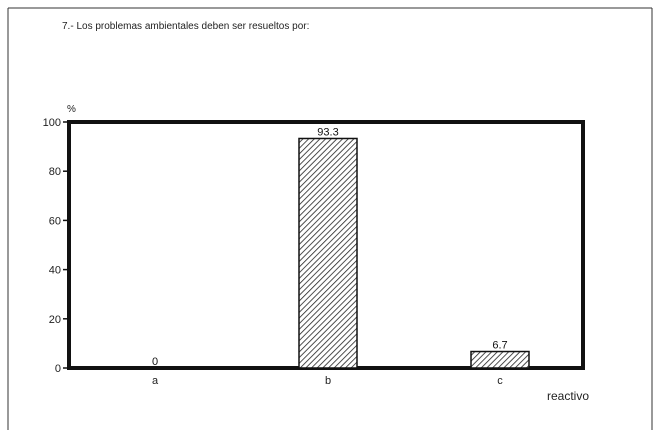 This screenshot has width=662, height=439. What do you see at coordinates (55, 320) in the screenshot?
I see `y-tick-label-20: 20` at bounding box center [55, 320].